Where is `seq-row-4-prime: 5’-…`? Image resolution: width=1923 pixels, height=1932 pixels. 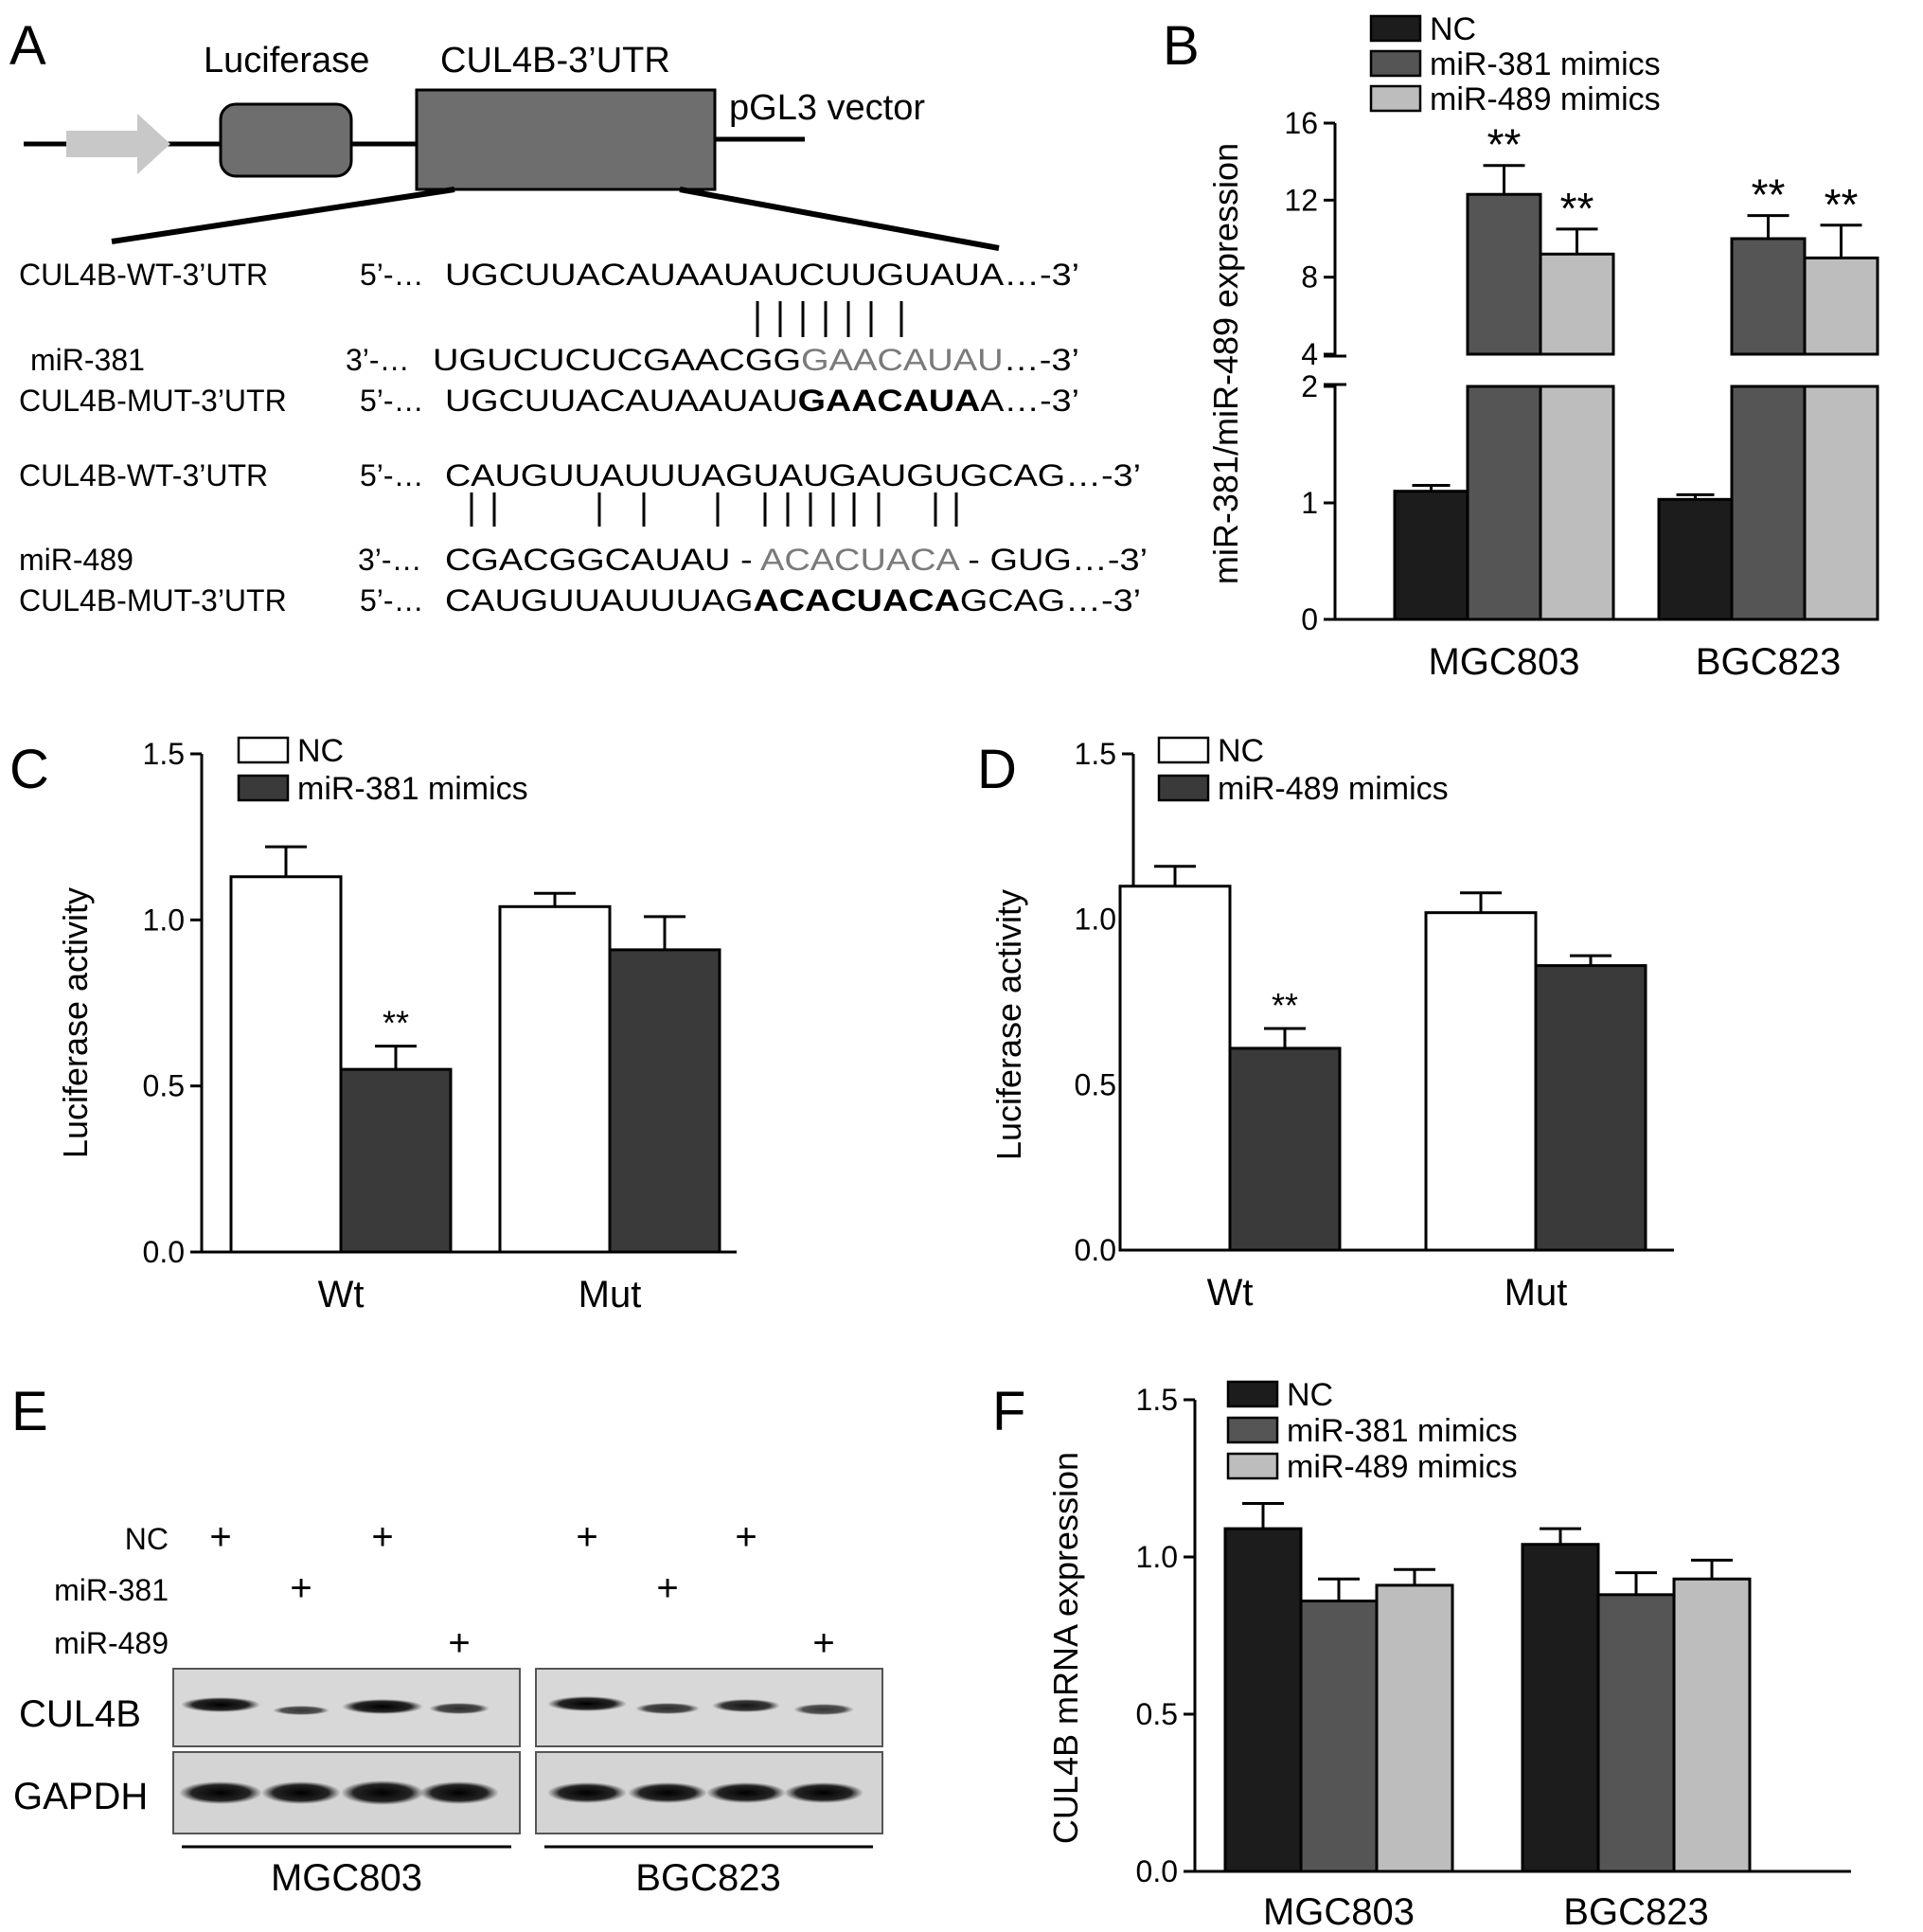 seq-row-4-prime: 5’-… is located at coordinates (392, 475).